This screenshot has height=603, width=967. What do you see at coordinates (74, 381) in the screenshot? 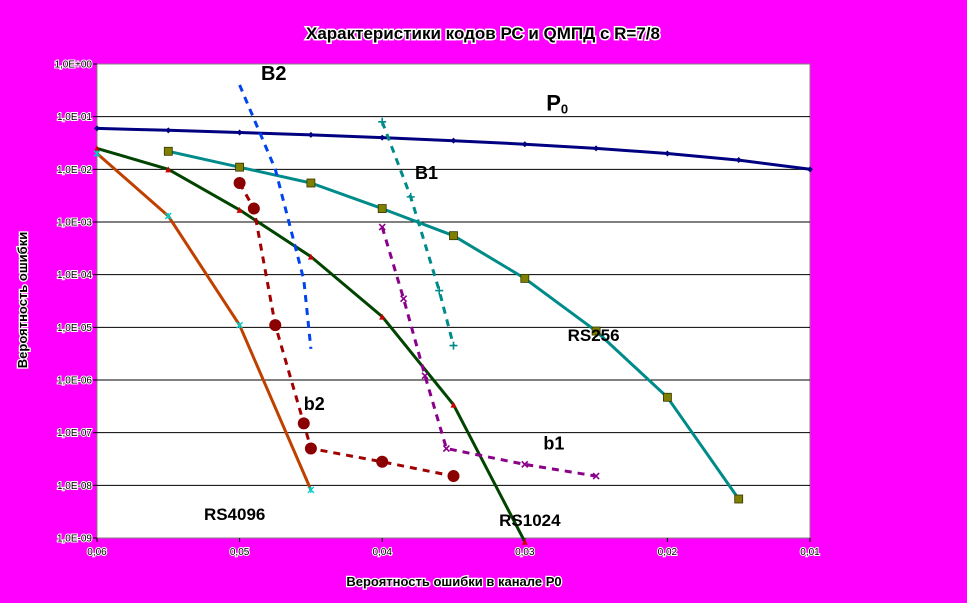
I see `y-tick-label: 1,0E-06` at bounding box center [74, 381].